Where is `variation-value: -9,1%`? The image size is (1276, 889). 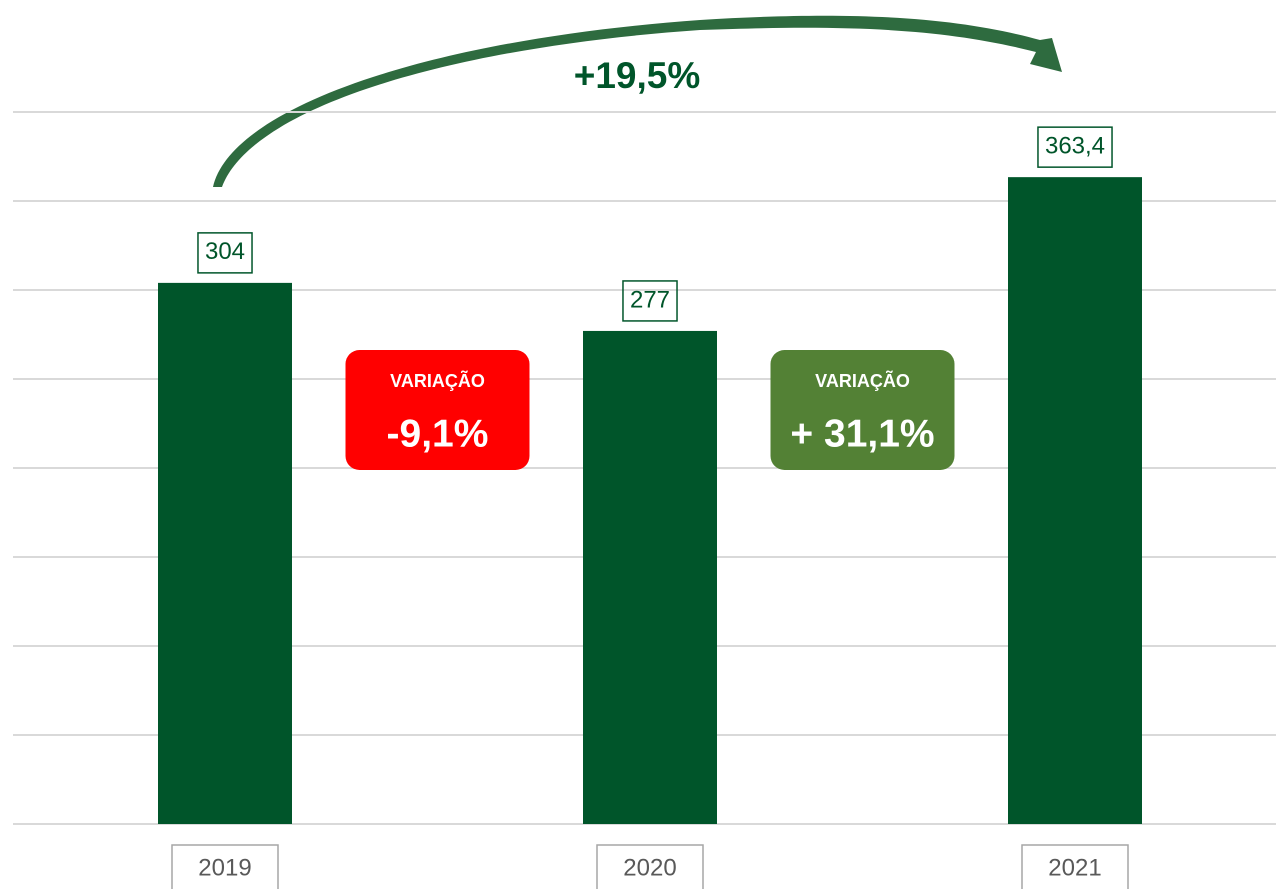
variation-value: -9,1% is located at coordinates (438, 433).